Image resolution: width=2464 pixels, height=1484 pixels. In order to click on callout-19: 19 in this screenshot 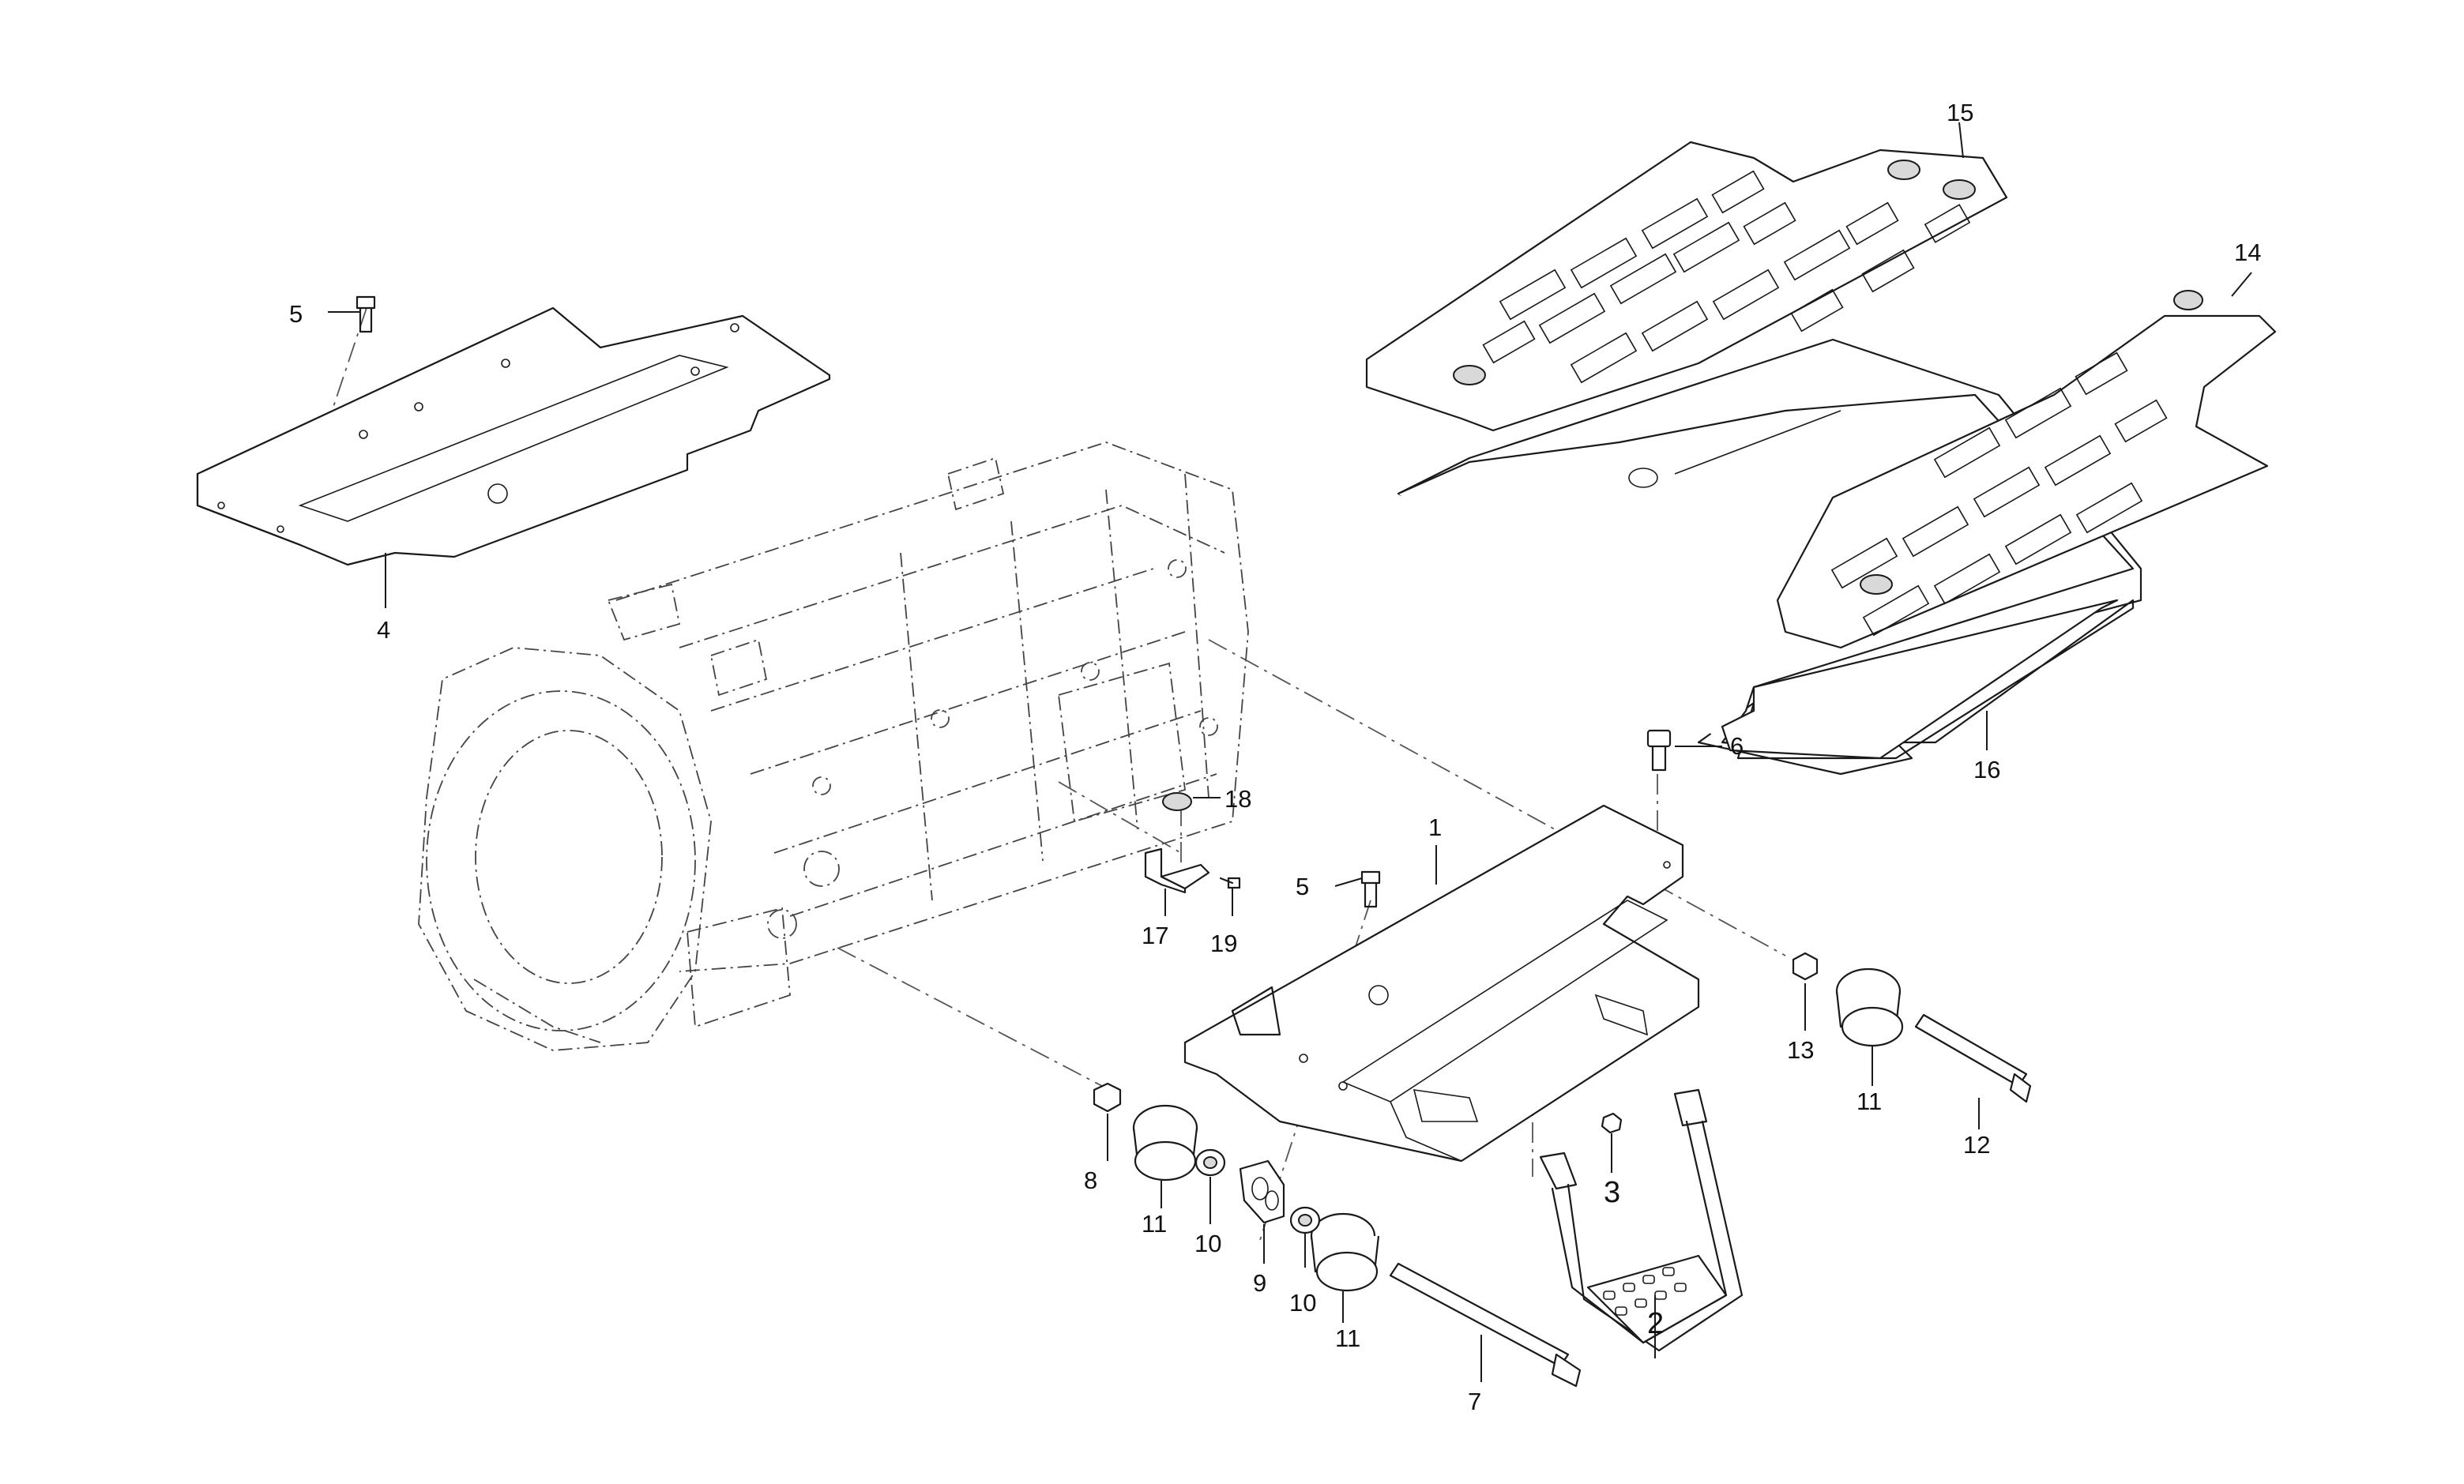, I will do `click(1223, 943)`.